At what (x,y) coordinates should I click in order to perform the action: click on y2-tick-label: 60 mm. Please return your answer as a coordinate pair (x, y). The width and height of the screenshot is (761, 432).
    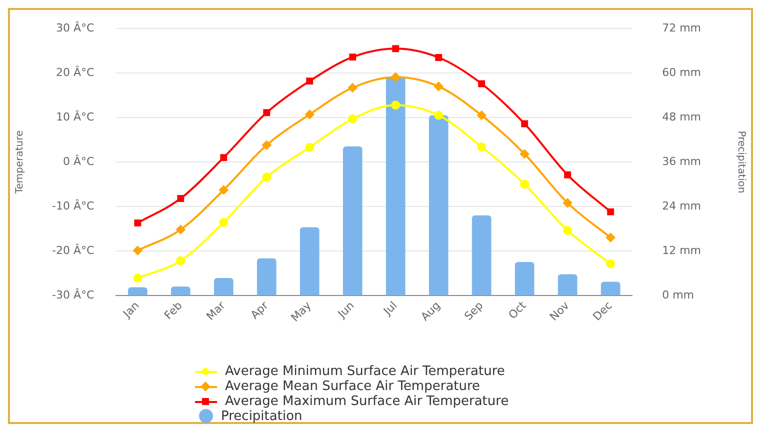
    Looking at the image, I should click on (682, 72).